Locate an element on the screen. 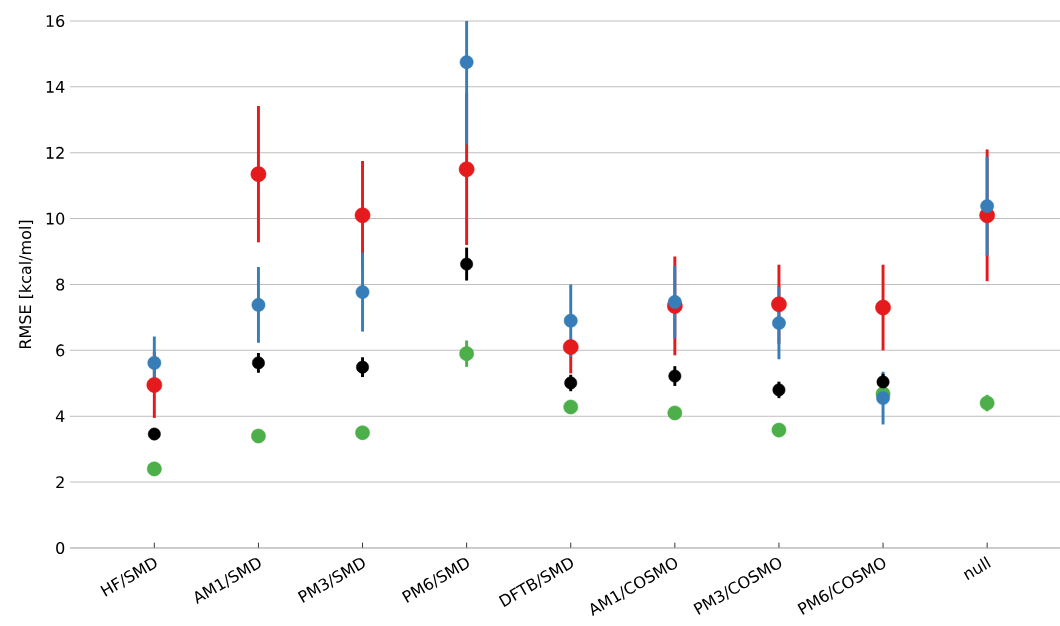  y-axis-title: RMSE [kcal/mol] is located at coordinates (26, 284).